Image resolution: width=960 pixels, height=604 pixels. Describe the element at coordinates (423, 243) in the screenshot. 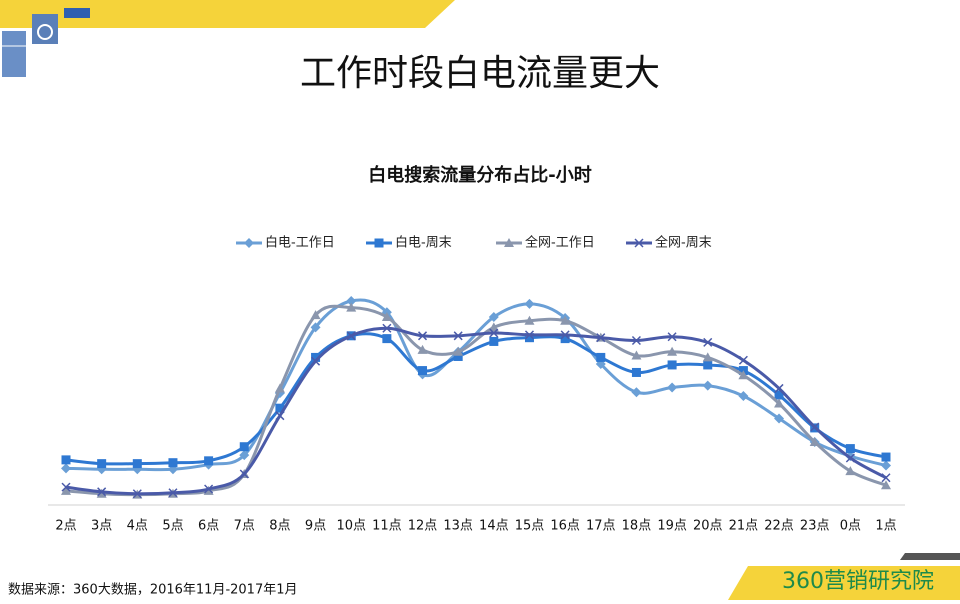

I see `legend-label: 白电-周末` at that location.